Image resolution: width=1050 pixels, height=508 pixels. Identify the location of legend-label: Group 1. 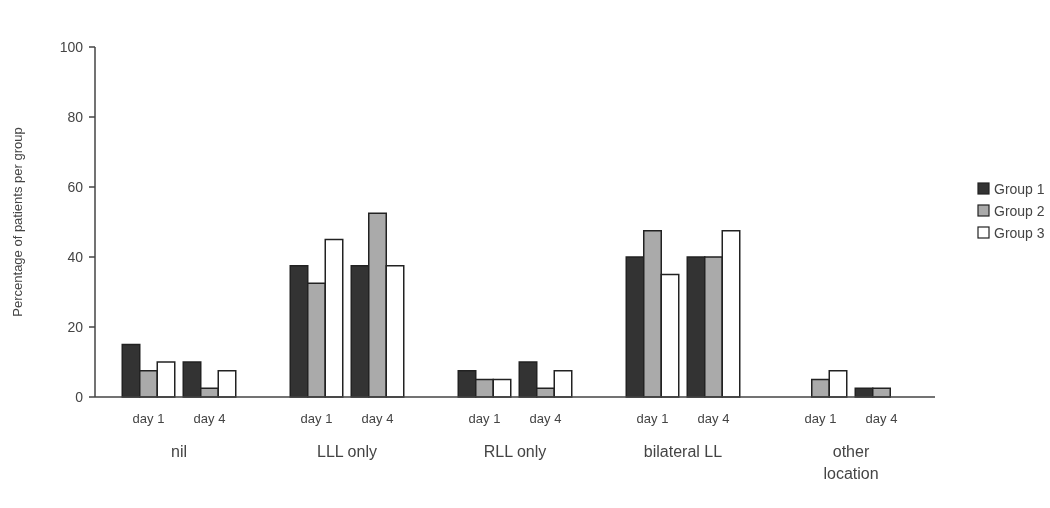
(1019, 188).